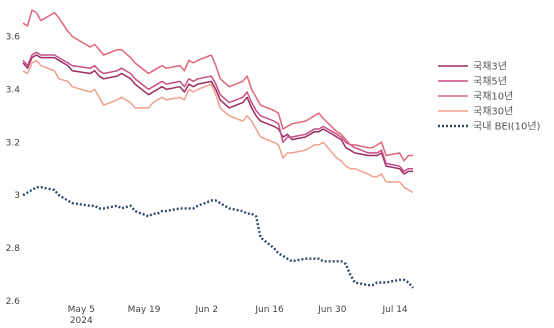 Image resolution: width=554 pixels, height=328 pixels. What do you see at coordinates (493, 97) in the screenshot?
I see `legend-label-3: 국채10년` at bounding box center [493, 97].